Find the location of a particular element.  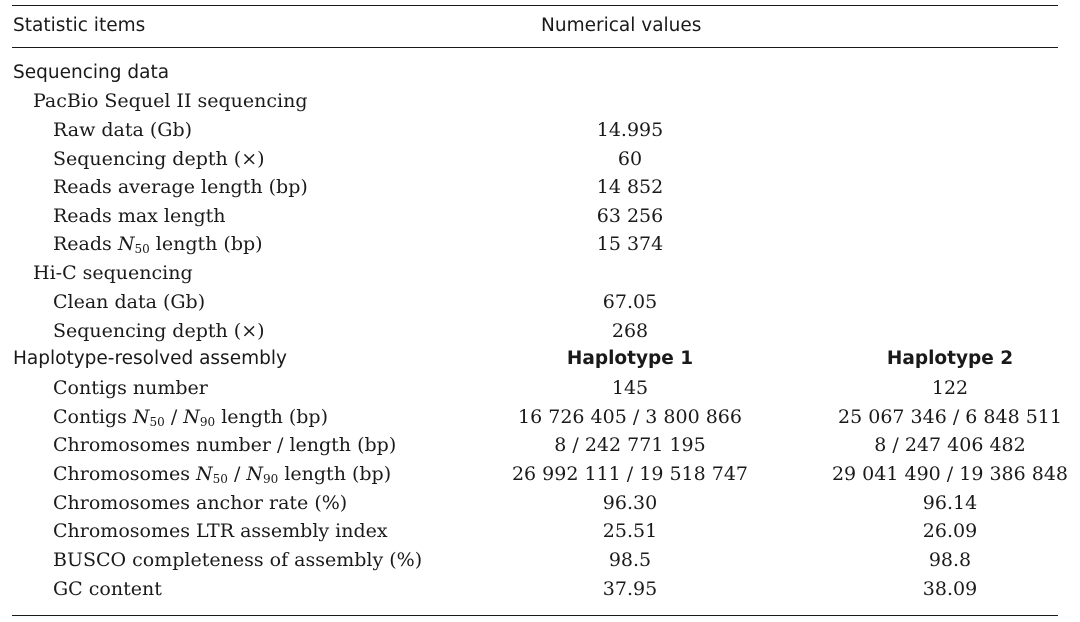

value-cell: 37.95 is located at coordinates (630, 589).